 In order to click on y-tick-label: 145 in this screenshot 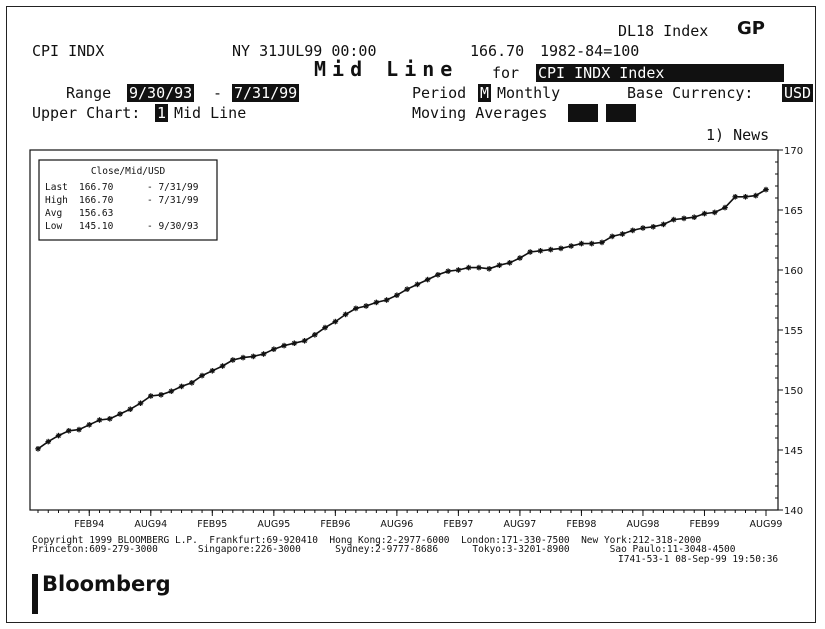, I will do `click(793, 451)`.